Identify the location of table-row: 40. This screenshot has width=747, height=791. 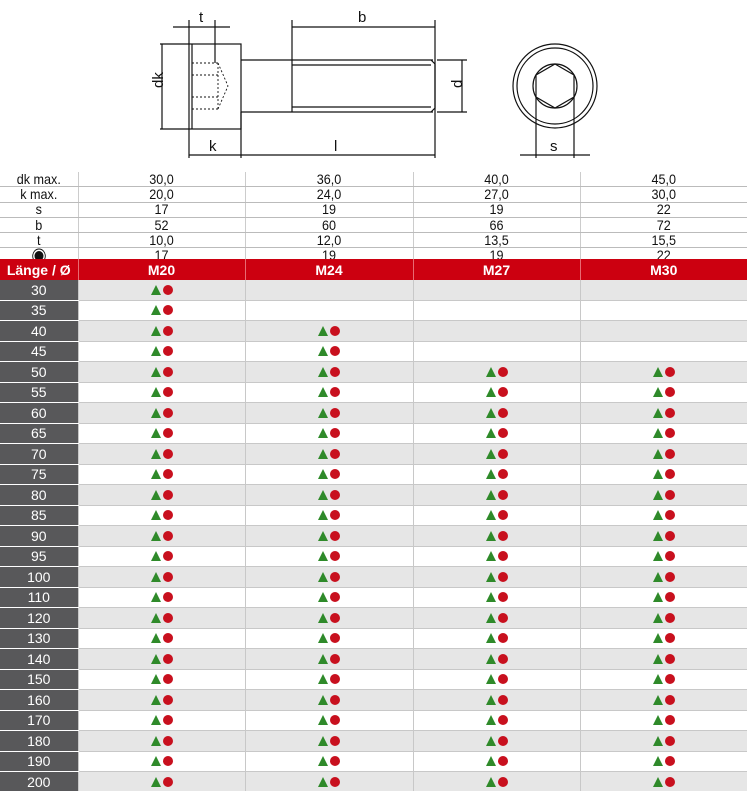
(373, 331).